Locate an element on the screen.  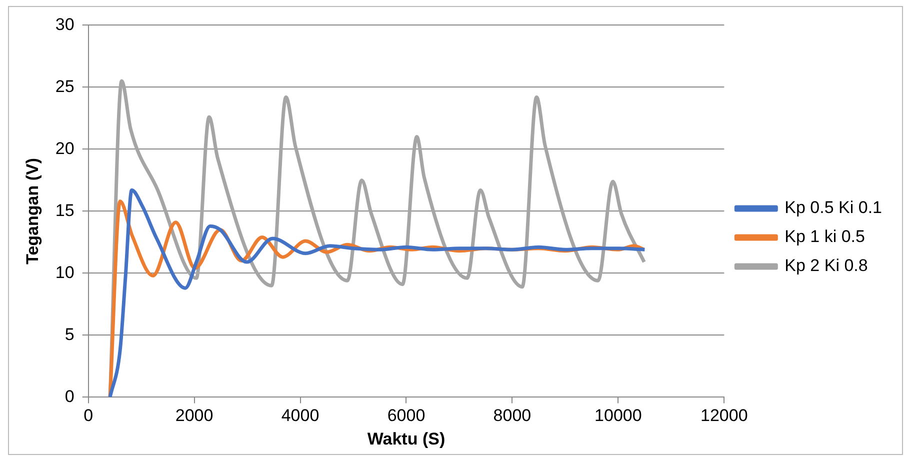
legend-label: Kp 0.5 Ki 0.1 is located at coordinates (833, 208).